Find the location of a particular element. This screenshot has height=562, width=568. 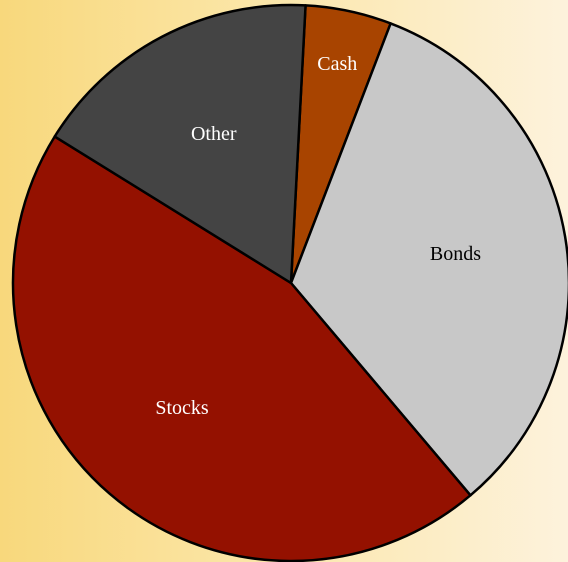

slice-label: Bonds is located at coordinates (455, 254).